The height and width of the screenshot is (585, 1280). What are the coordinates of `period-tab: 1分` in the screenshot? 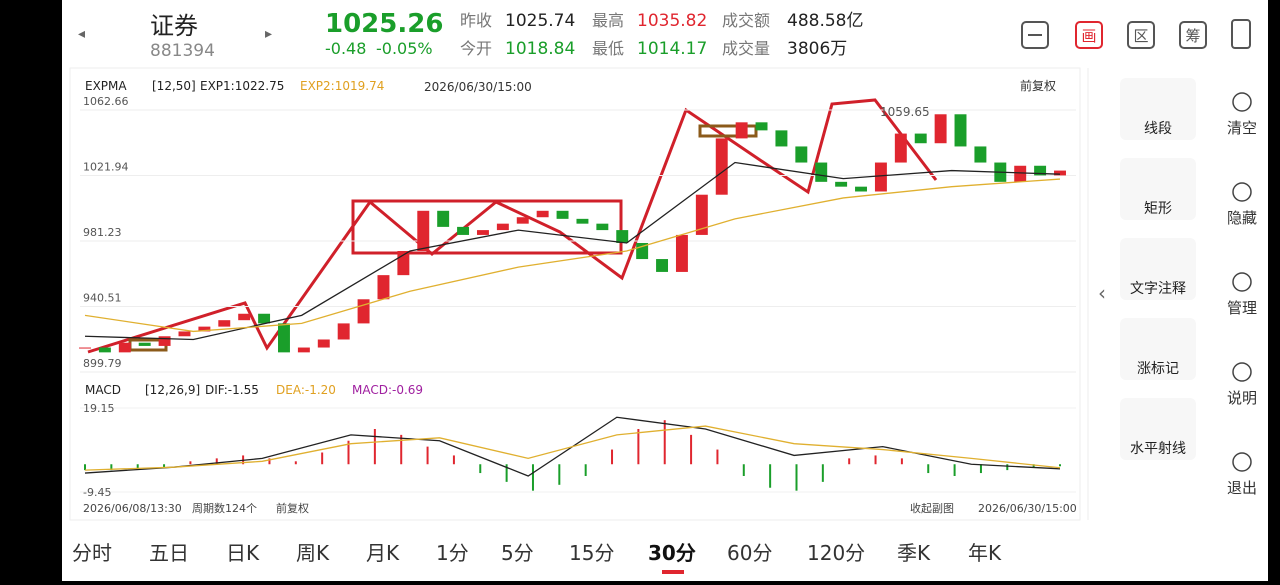 It's located at (452, 553).